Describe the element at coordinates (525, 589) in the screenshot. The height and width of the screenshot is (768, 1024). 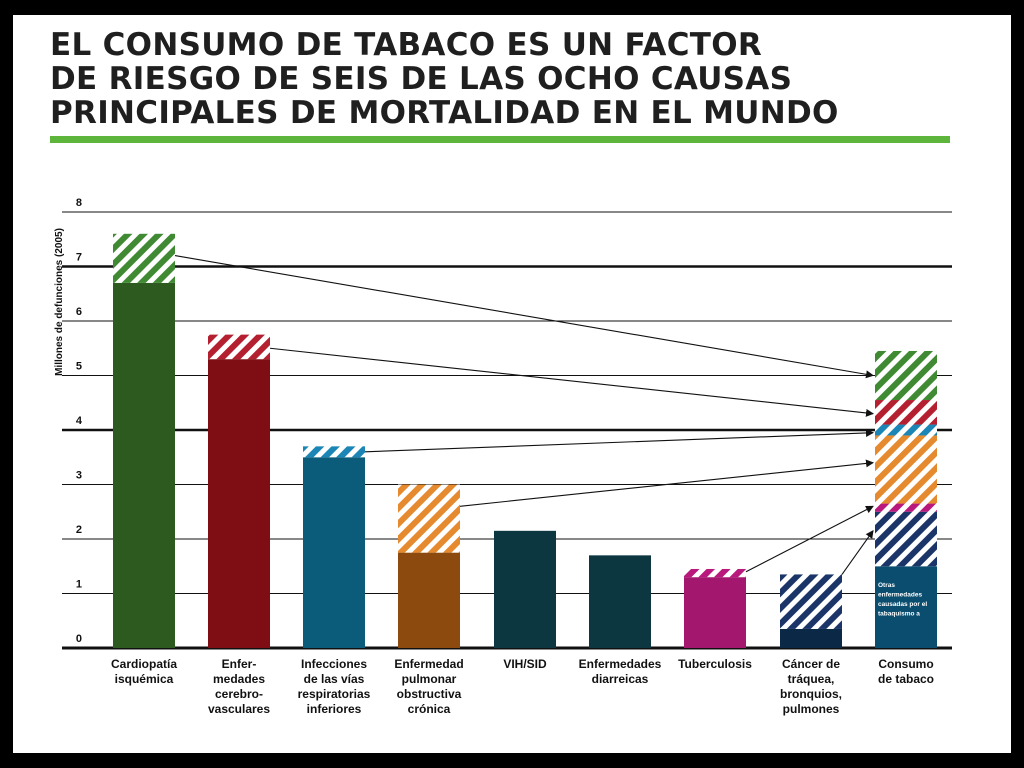
I see `bar-vih-solid` at that location.